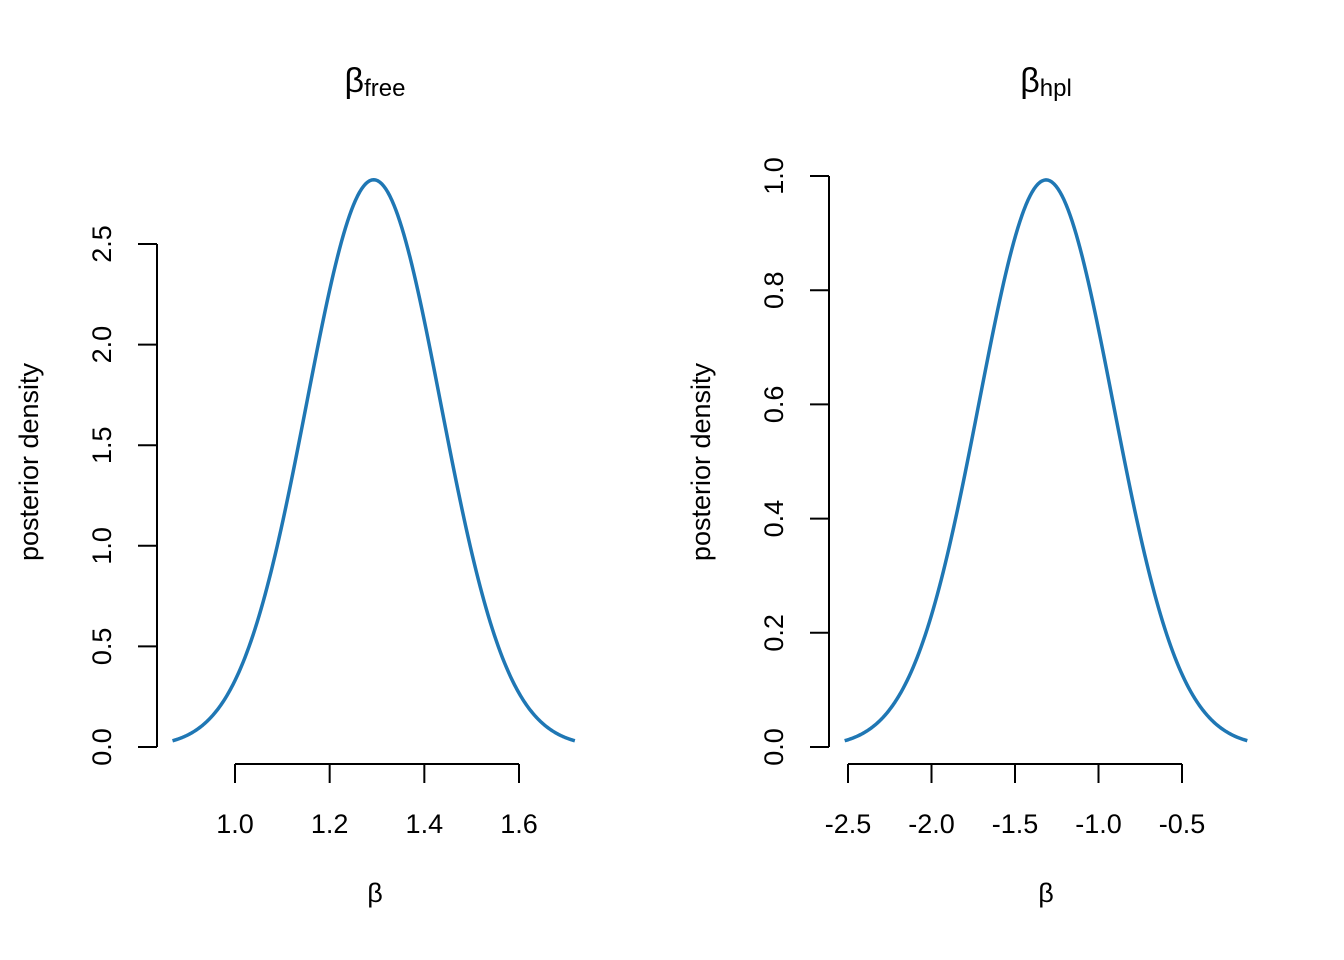 The image size is (1344, 960). Describe the element at coordinates (102, 244) in the screenshot. I see `y-tick-label: 2.5` at that location.